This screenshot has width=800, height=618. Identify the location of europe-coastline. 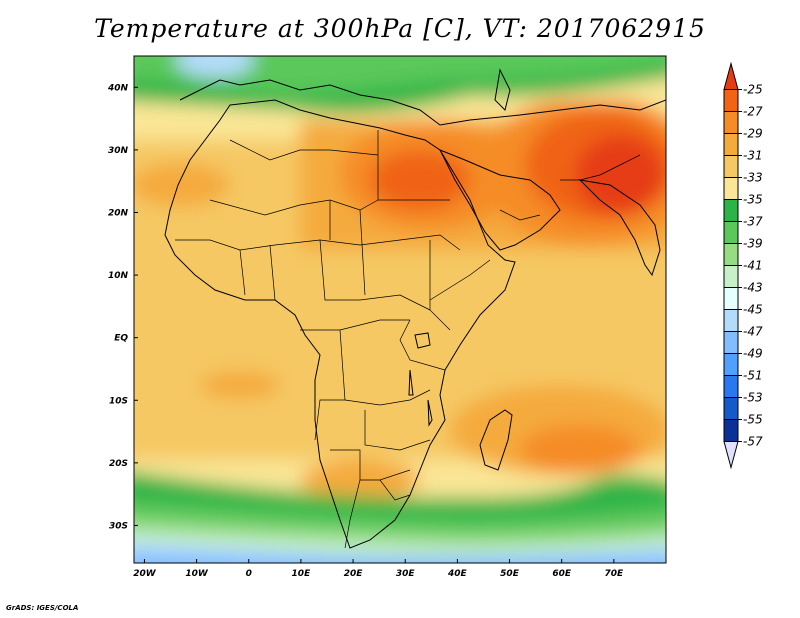
(422, 102).